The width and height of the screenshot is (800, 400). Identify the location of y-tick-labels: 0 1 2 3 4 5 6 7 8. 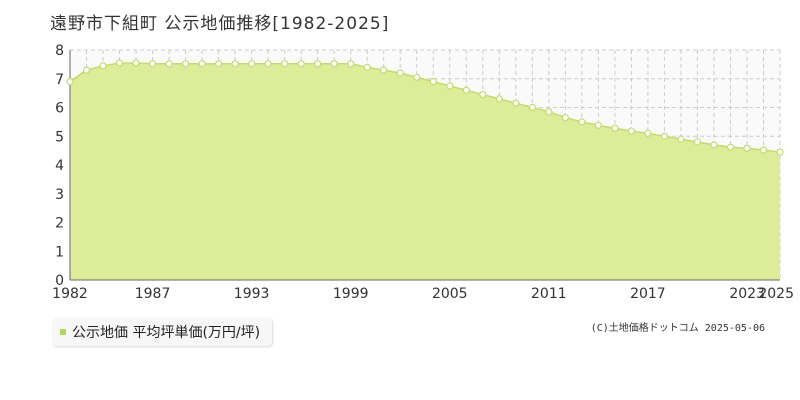
(59, 166).